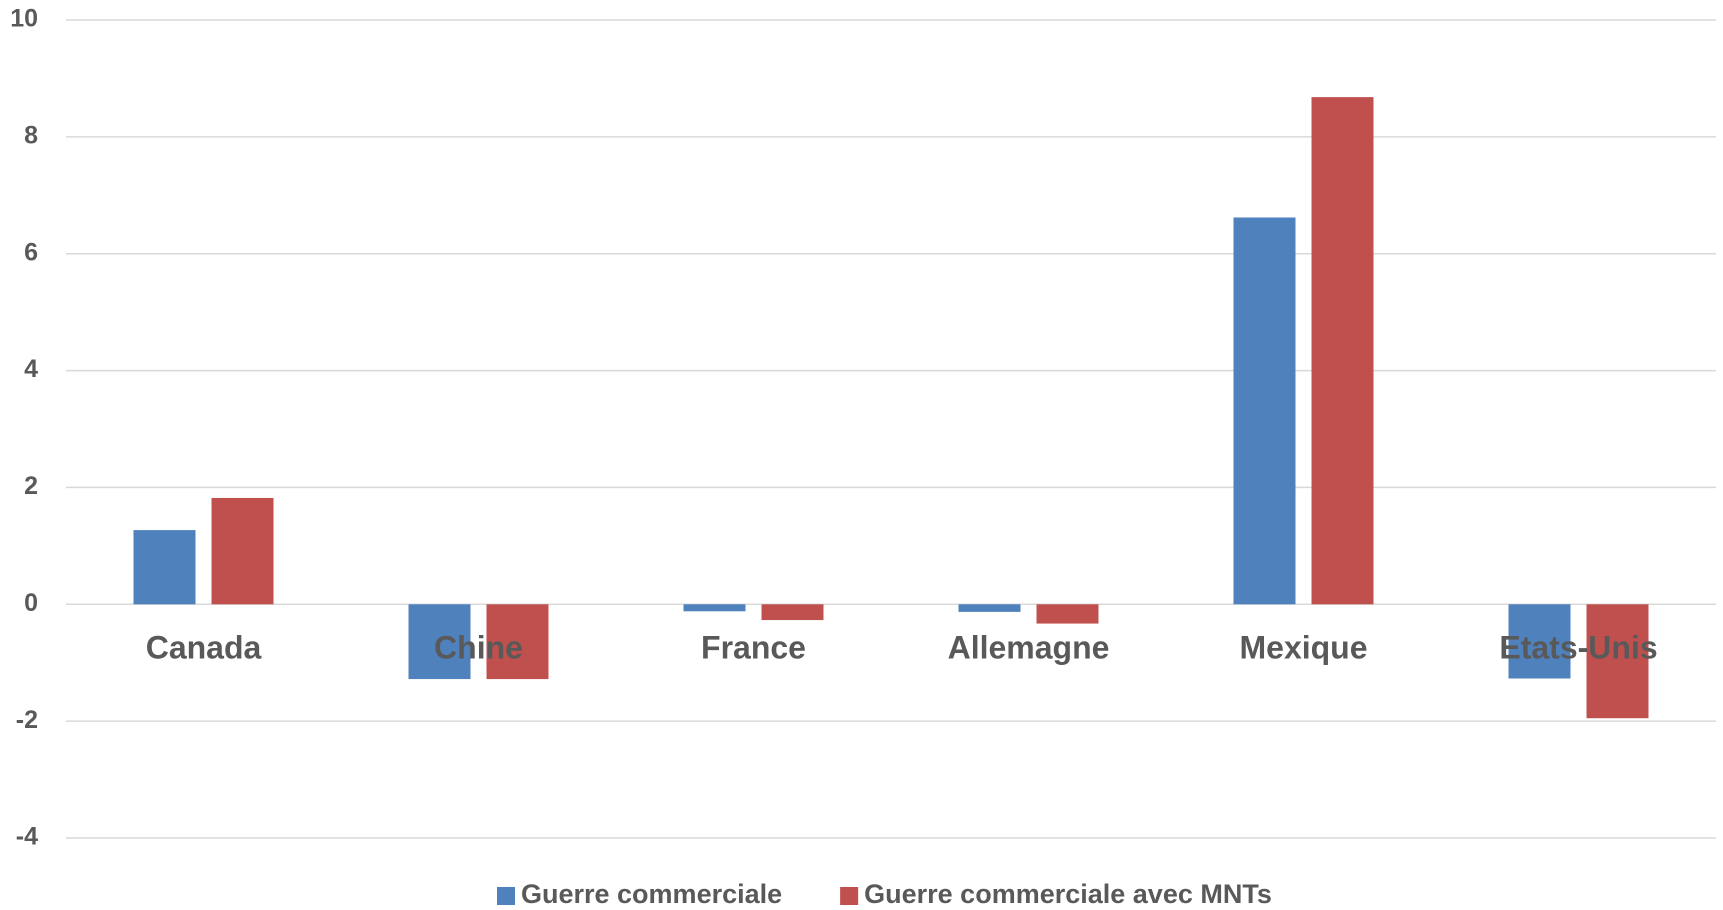 This screenshot has width=1723, height=910. Describe the element at coordinates (1303, 648) in the screenshot. I see `x-tick-label: Mexique` at that location.